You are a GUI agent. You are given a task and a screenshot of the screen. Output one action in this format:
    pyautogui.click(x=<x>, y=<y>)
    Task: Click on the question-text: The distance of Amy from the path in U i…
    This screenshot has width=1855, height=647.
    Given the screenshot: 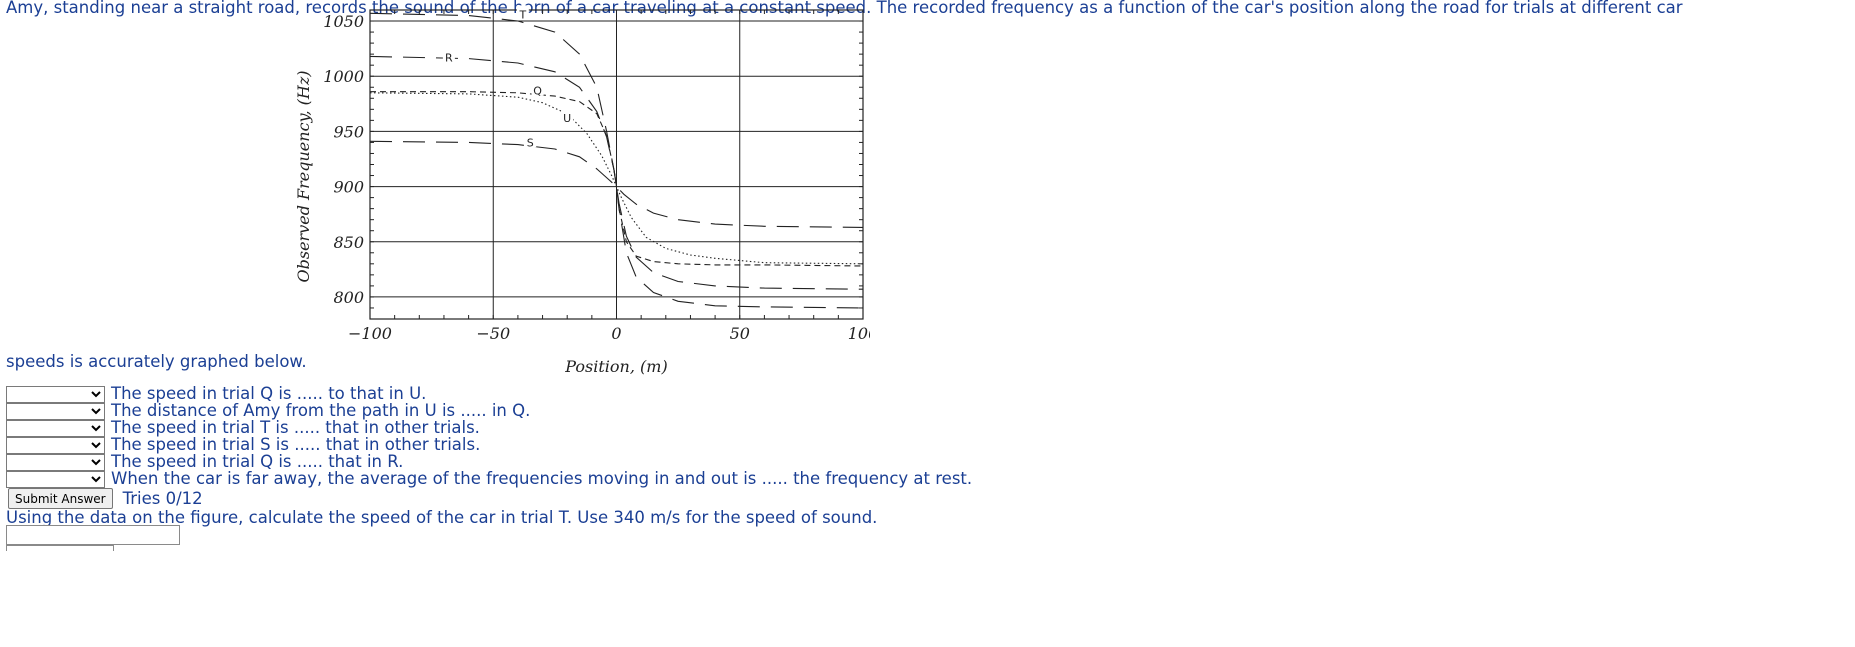 What is the action you would take?
    pyautogui.click(x=321, y=410)
    